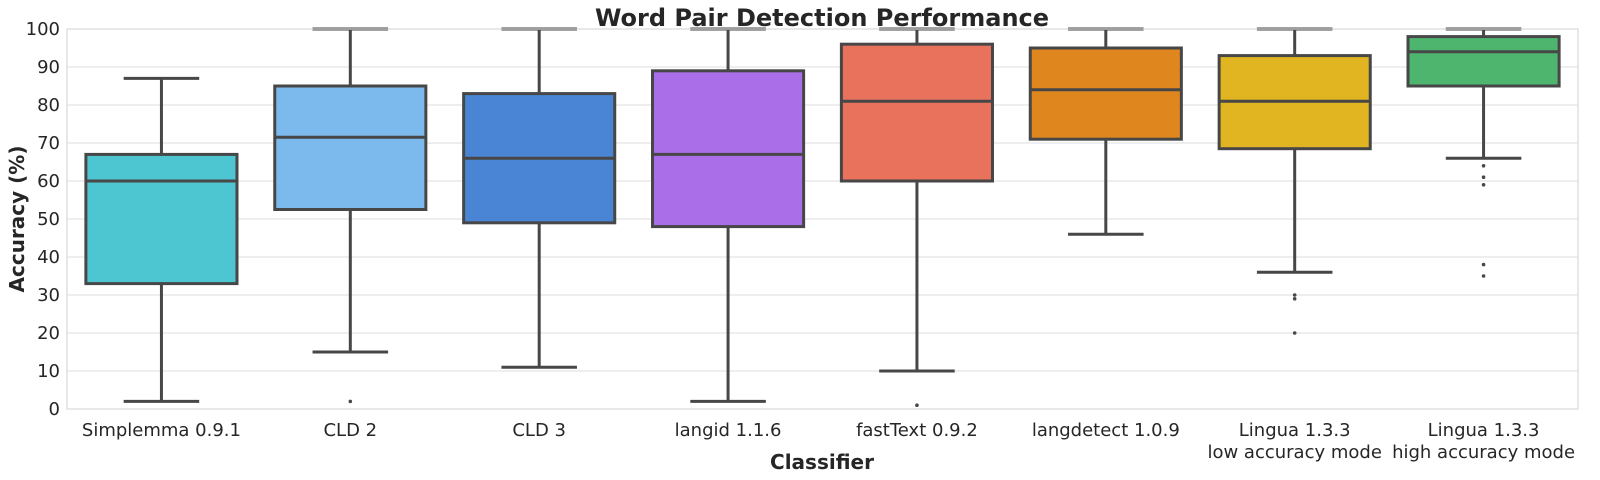 The height and width of the screenshot is (480, 1600). Describe the element at coordinates (48, 257) in the screenshot. I see `y-tick-label: 40` at that location.